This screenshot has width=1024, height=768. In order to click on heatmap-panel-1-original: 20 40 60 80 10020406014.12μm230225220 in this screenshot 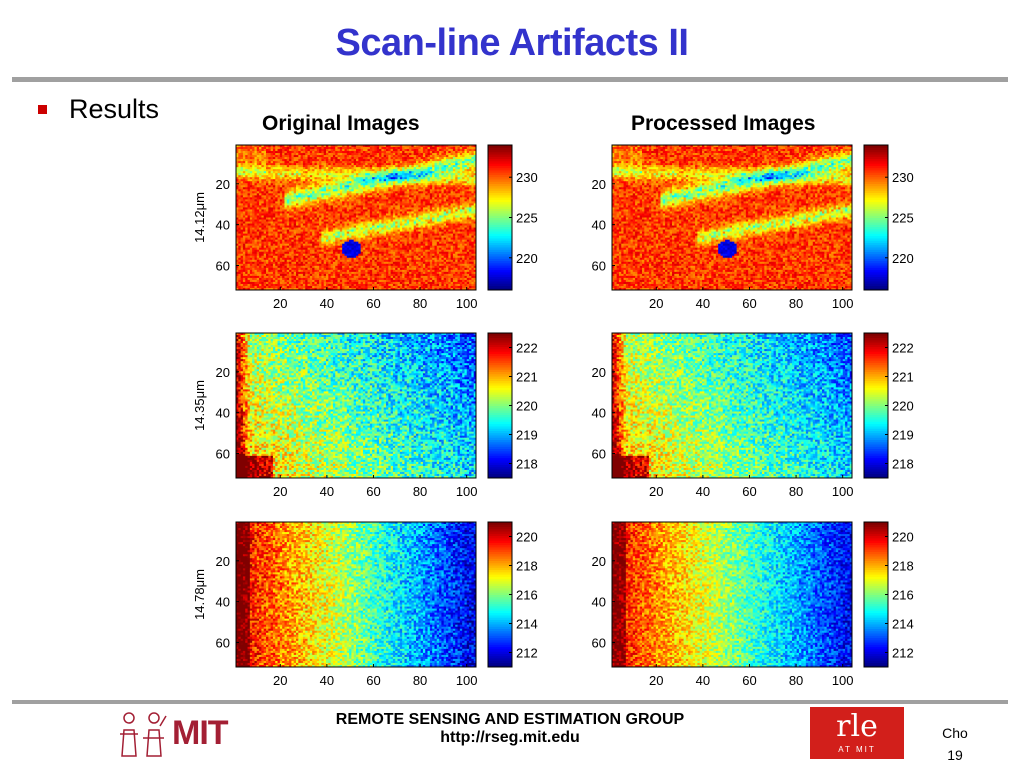, I will do `click(365, 228)`.